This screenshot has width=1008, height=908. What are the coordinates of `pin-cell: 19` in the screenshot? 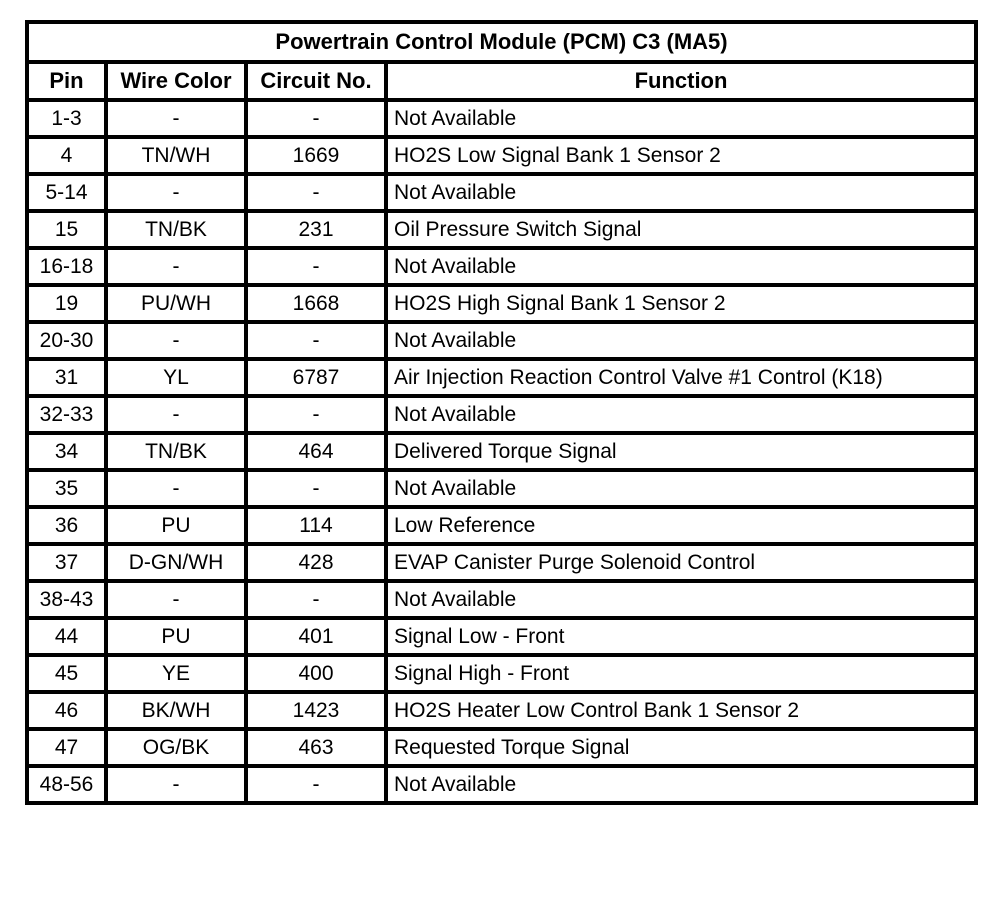 It's located at (66, 303).